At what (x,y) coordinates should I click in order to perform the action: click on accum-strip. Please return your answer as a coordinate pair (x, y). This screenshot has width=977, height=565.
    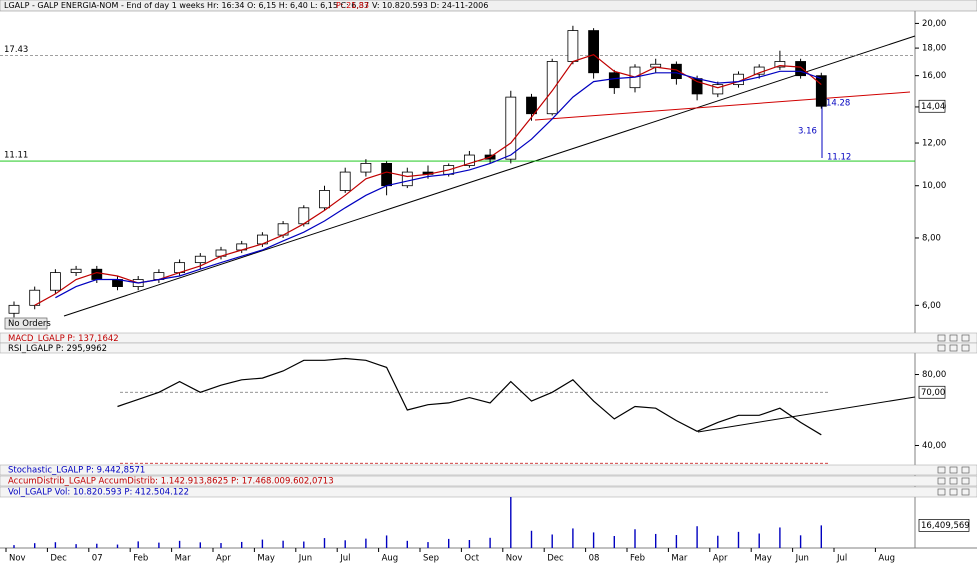
    Looking at the image, I should click on (488, 481).